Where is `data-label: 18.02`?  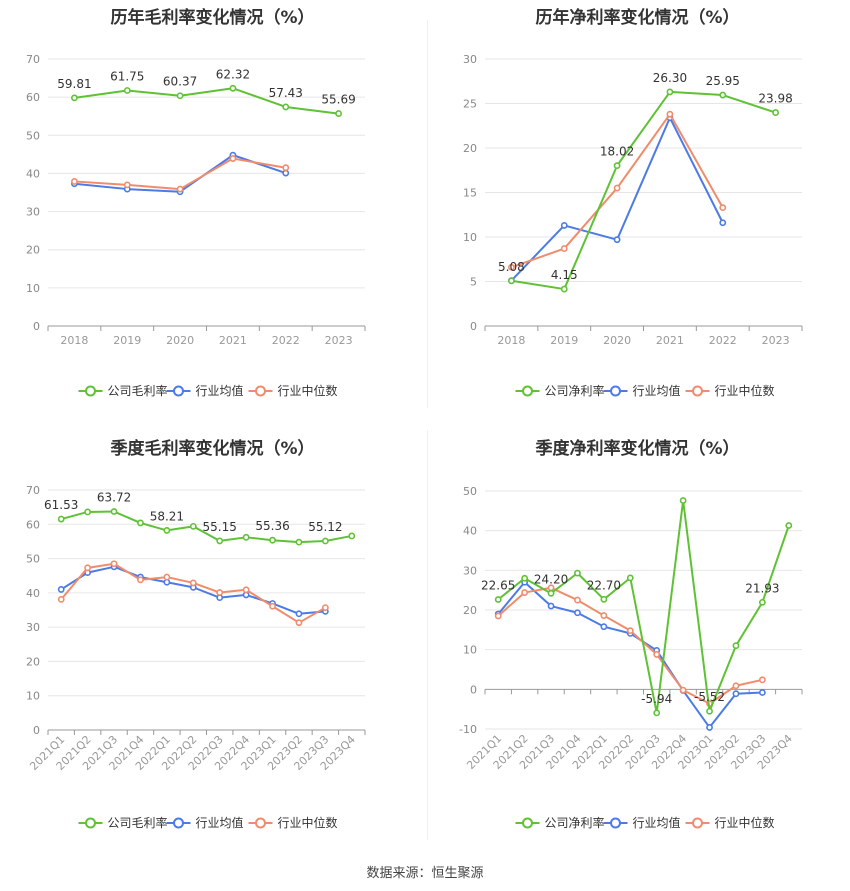 data-label: 18.02 is located at coordinates (617, 152).